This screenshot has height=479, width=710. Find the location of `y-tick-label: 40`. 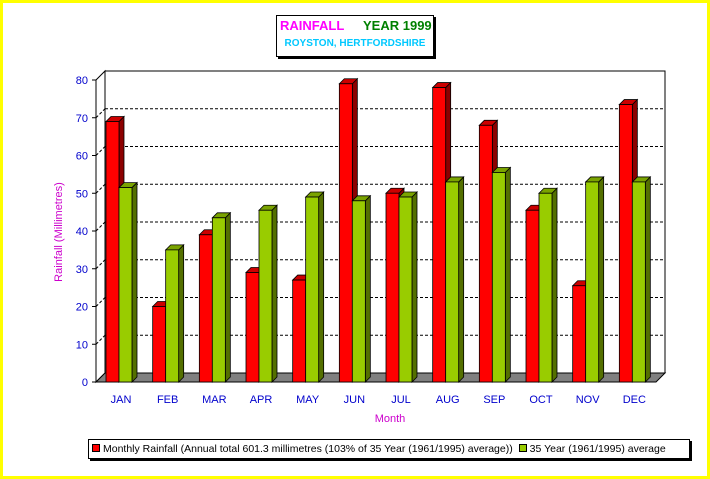

y-tick-label: 40 is located at coordinates (82, 232).